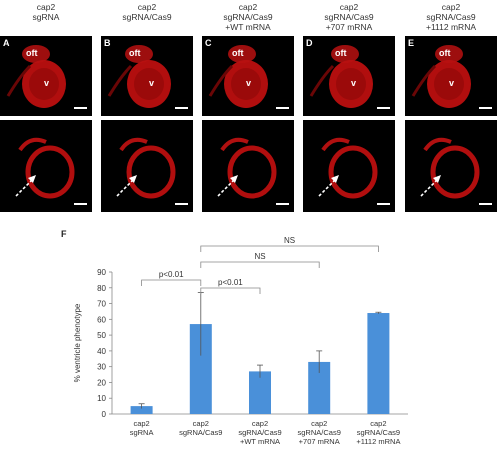  I want to click on column-label-c: cap2 sgRNA/Cas9 +WT mRNA, so click(248, 17).